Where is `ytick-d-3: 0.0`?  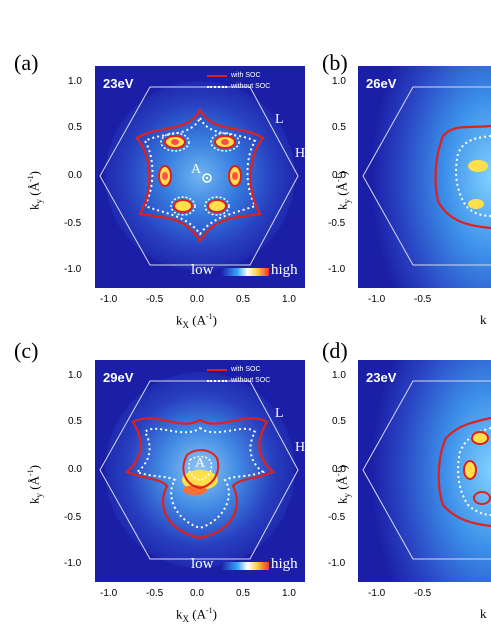
ytick-d-3: 0.0 is located at coordinates (339, 469).